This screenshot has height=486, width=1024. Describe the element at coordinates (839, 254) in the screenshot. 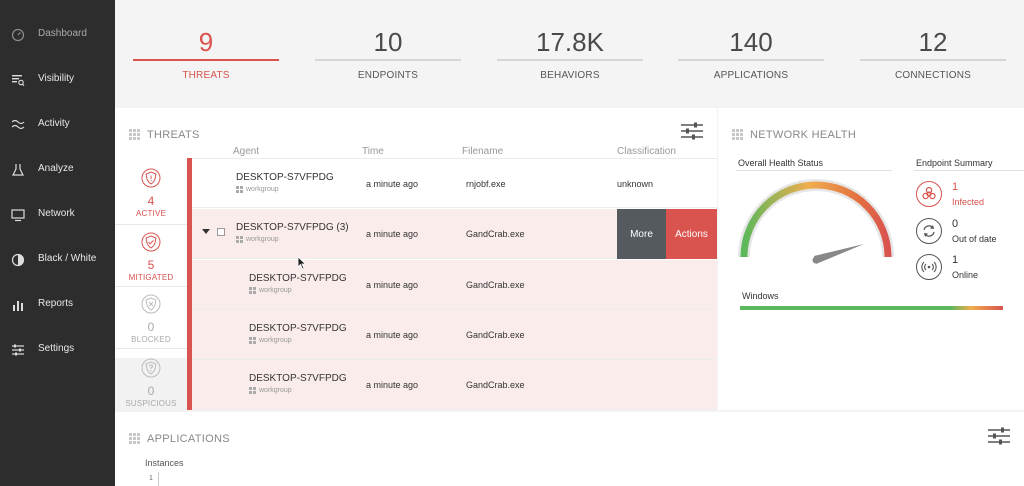

I see `gauge-needle` at that location.